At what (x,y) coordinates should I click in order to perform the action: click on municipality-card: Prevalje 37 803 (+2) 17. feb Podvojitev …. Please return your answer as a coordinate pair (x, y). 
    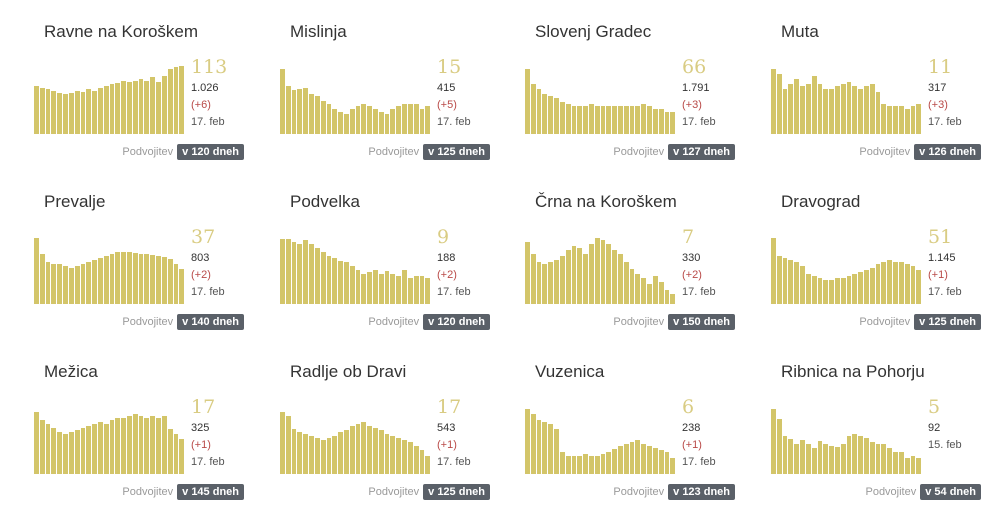
    Looking at the image, I should click on (139, 252).